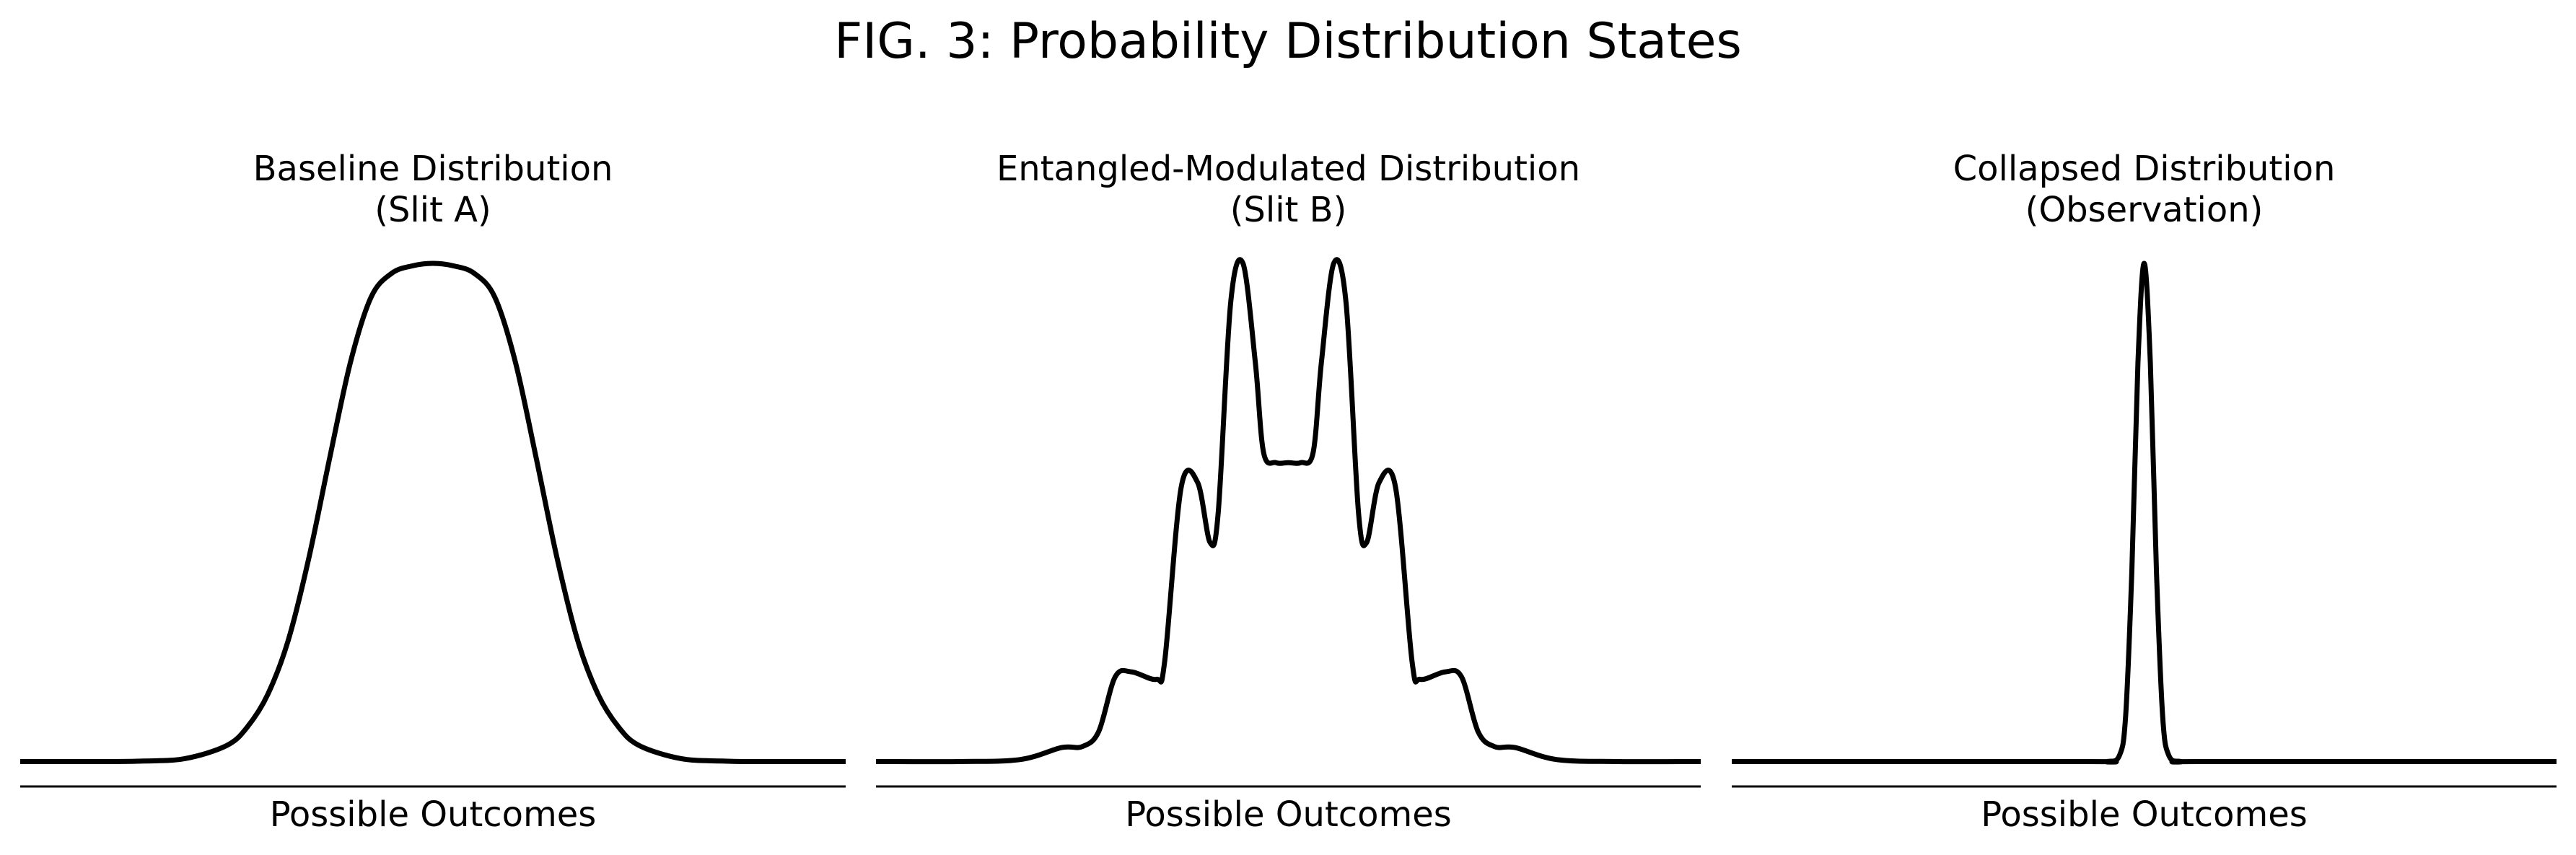 This screenshot has width=2576, height=855. I want to click on figure-title: FIG. 3: Probability Distribution States, so click(1288, 41).